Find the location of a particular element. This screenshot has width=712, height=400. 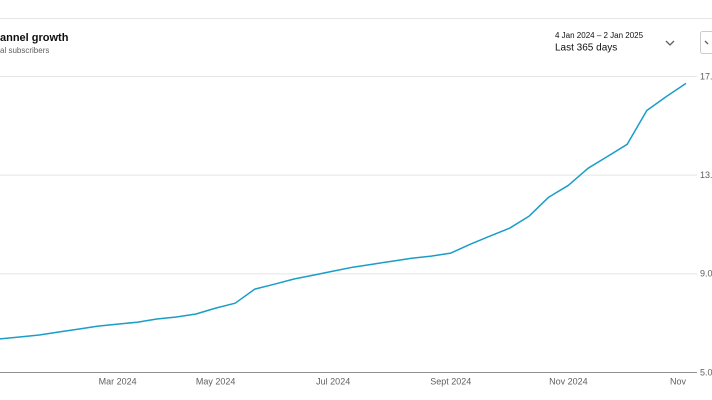

card-subtitle: al subscribers is located at coordinates (24, 50).